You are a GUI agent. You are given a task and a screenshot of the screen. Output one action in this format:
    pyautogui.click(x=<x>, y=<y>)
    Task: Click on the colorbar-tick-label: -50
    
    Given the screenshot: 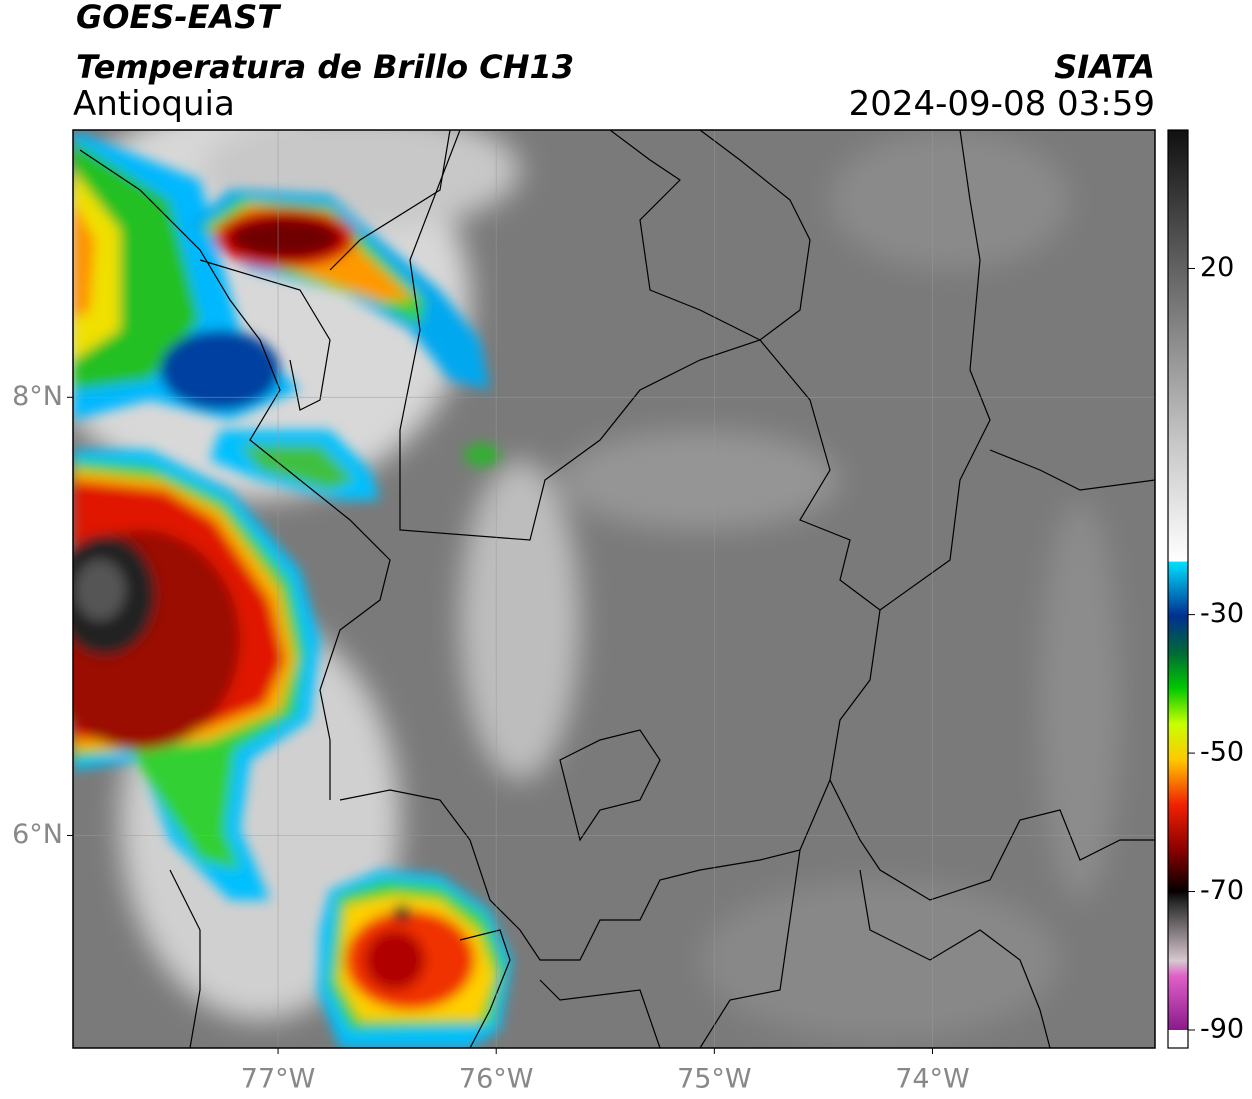 What is the action you would take?
    pyautogui.click(x=1222, y=752)
    